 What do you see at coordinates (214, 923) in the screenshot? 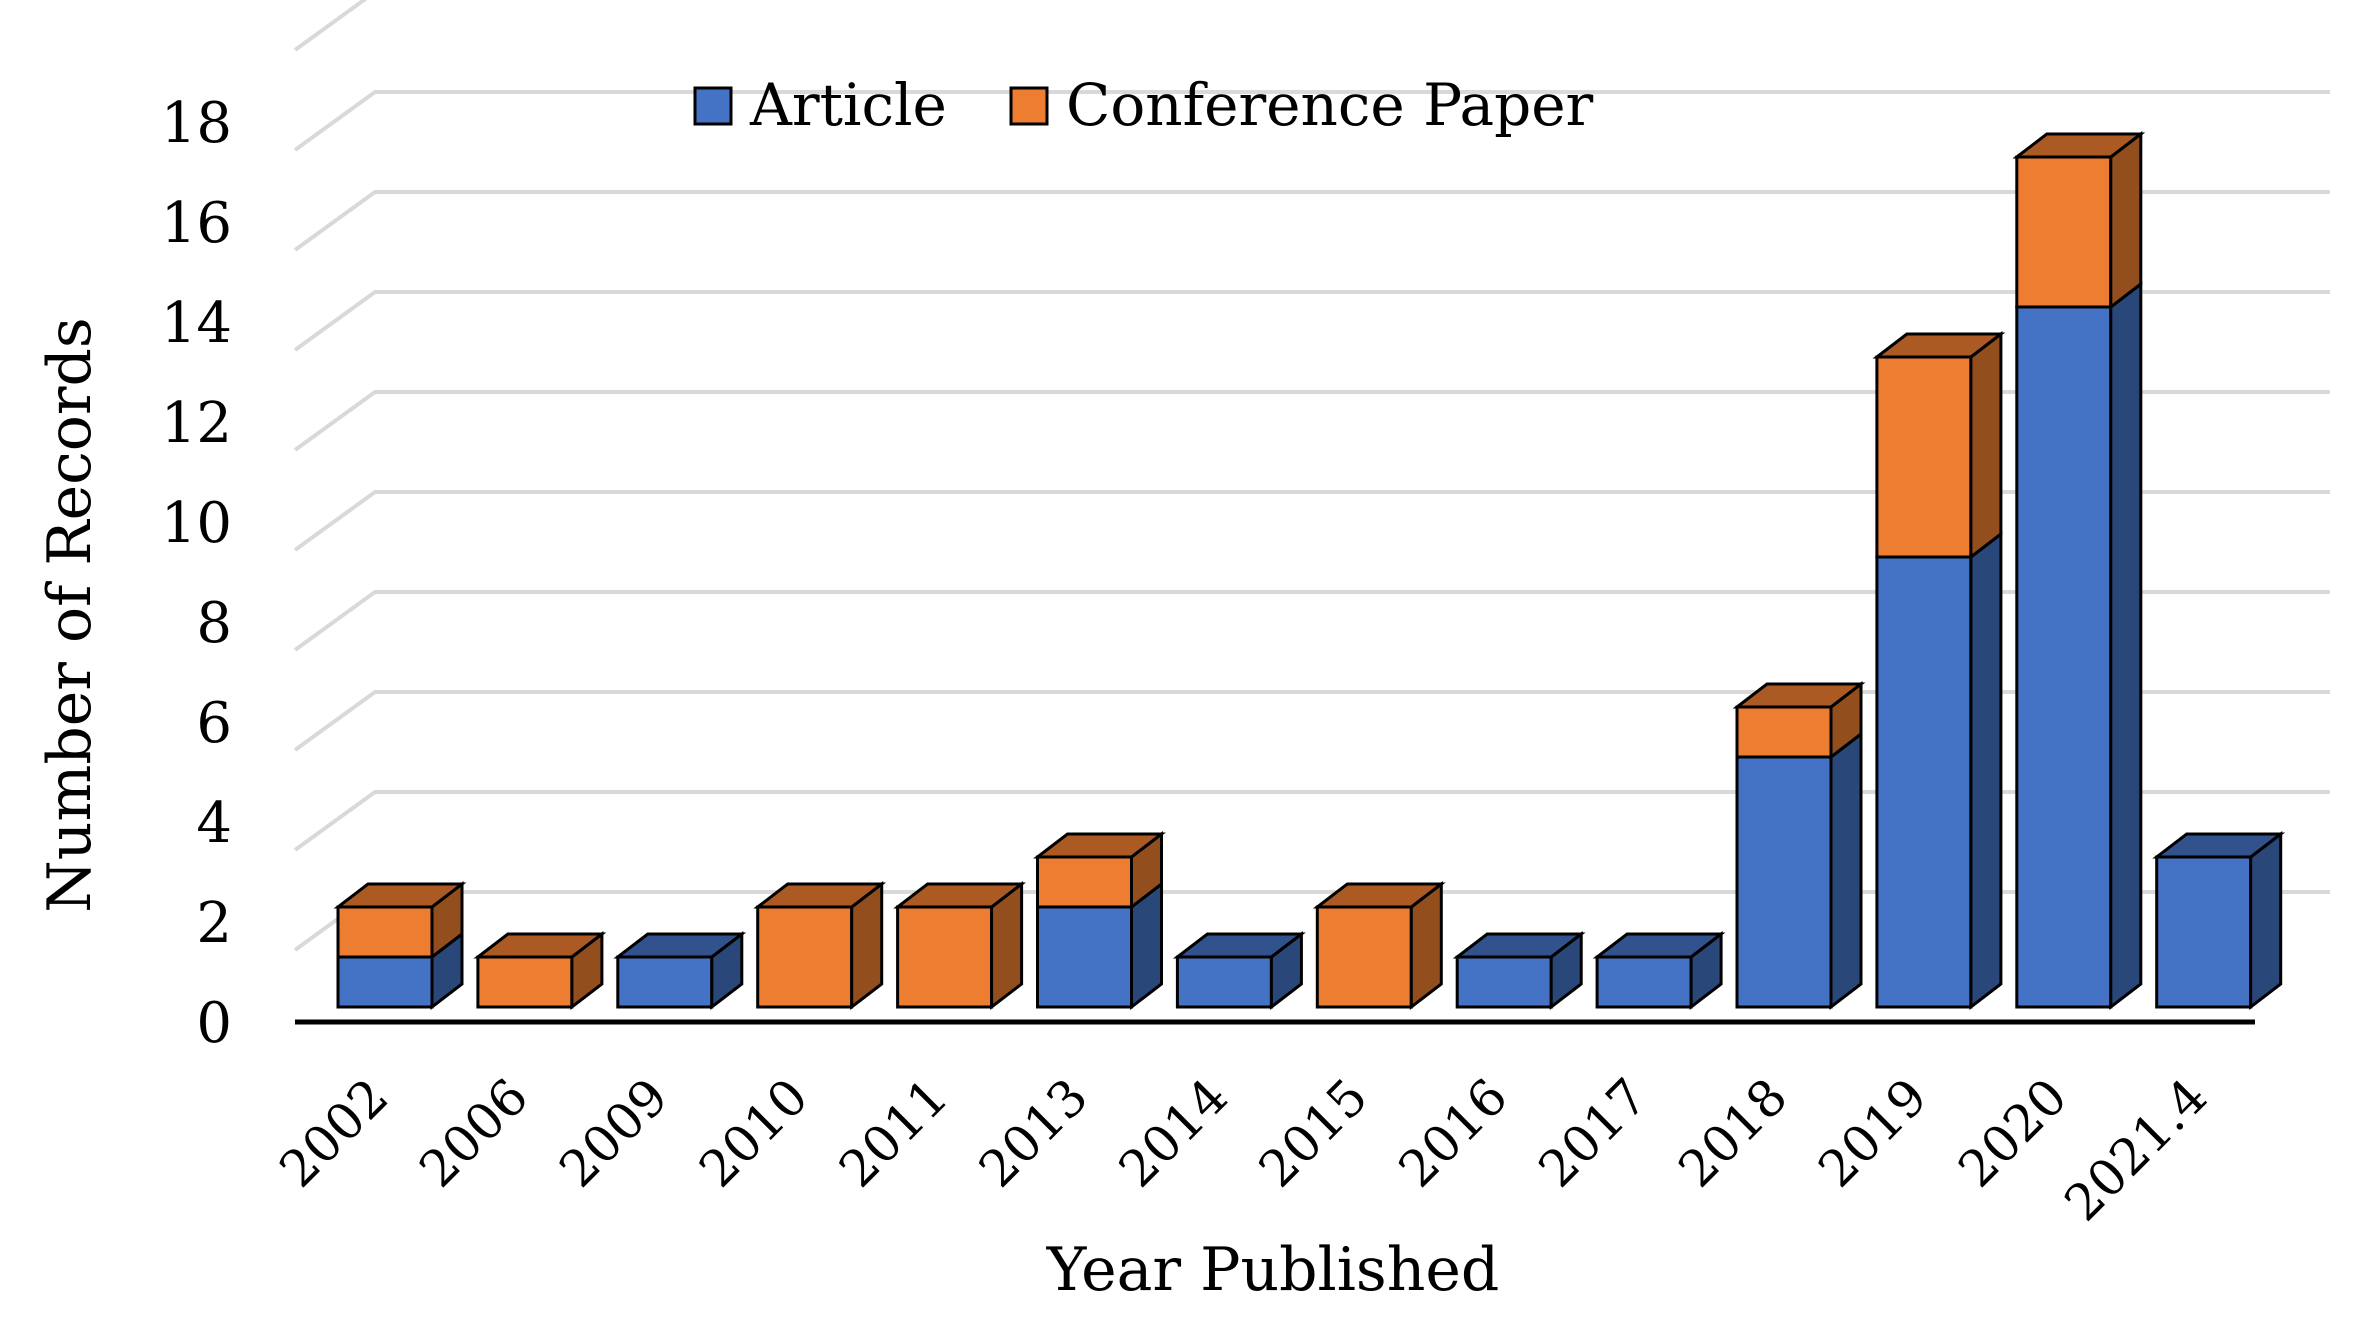
I see `y-tick-label: 2` at bounding box center [214, 923].